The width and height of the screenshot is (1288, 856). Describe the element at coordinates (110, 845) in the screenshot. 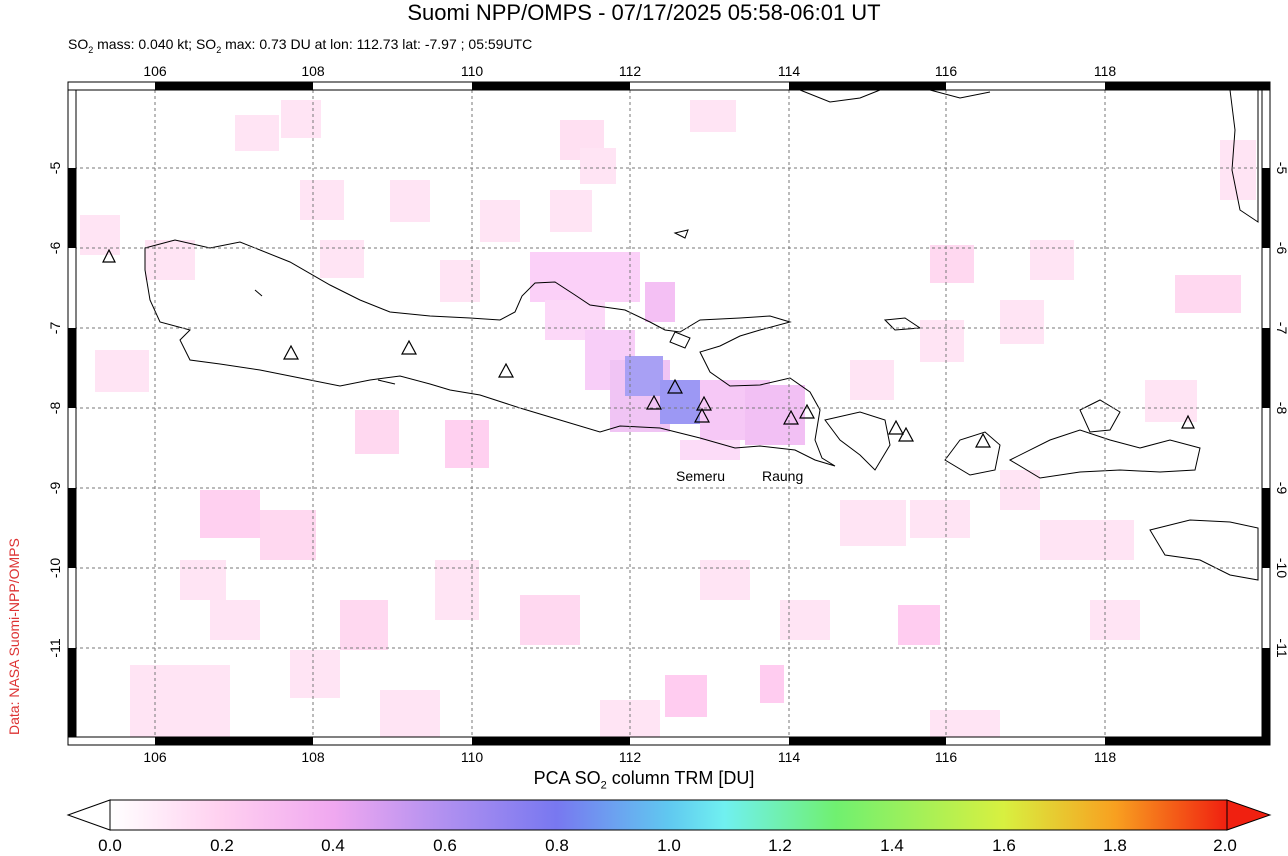

I see `colorbar-tick: 0.0` at that location.